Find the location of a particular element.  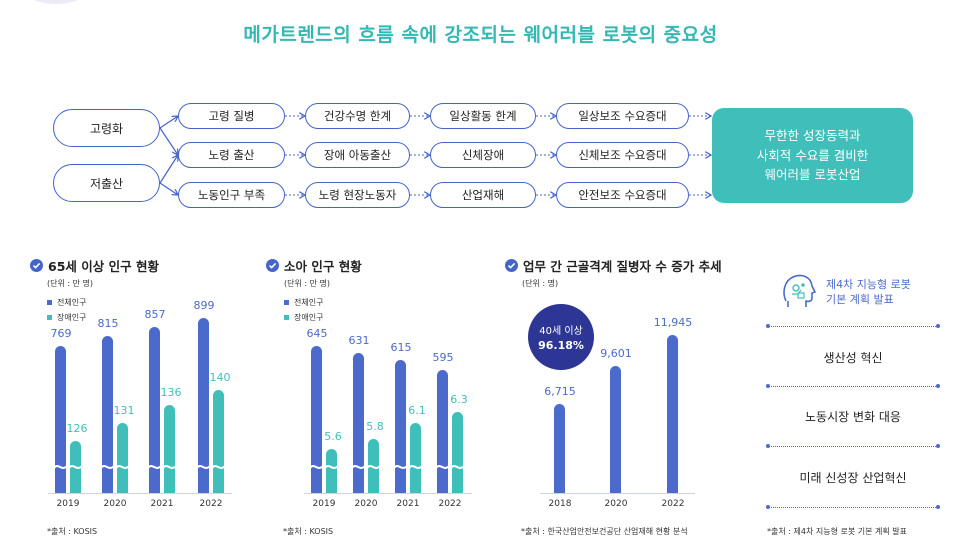

result-box: 무한한 성장동력과 사회적 수요를 겸비한 웨어러블 로봇산업 is located at coordinates (812, 155).